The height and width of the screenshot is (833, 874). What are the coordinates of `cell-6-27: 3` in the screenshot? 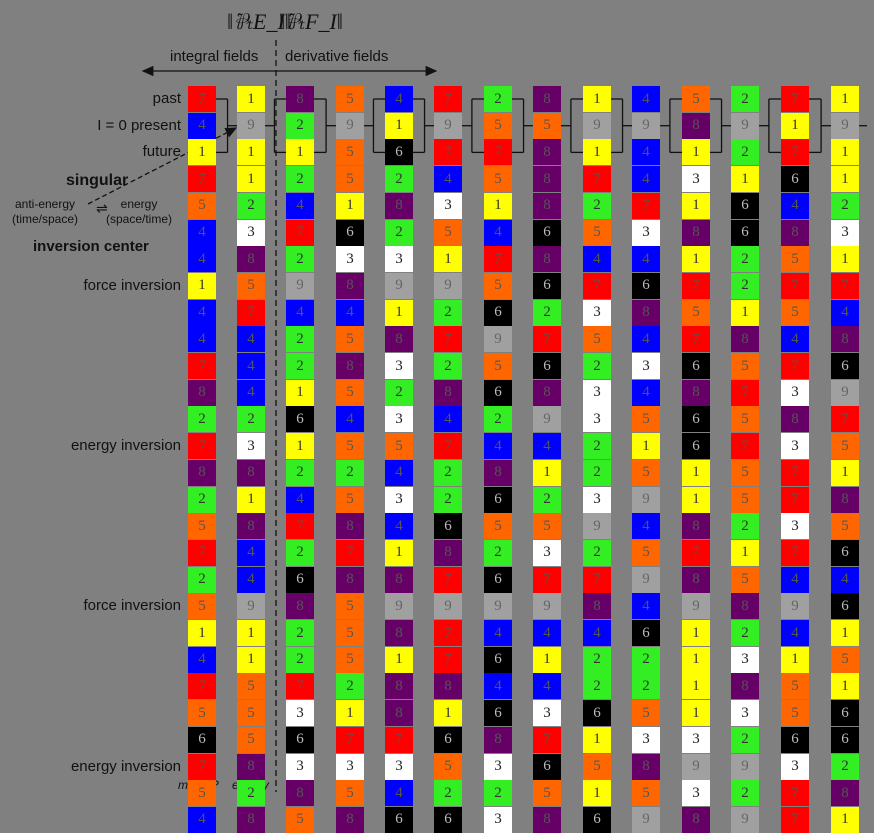 It's located at (498, 819).